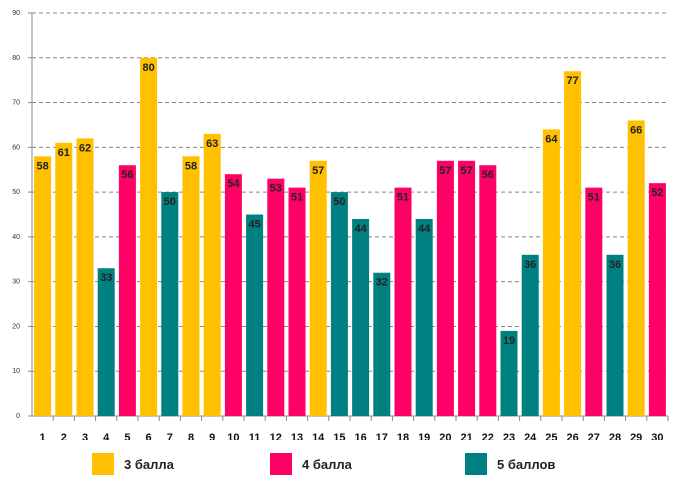 This screenshot has height=483, width=673. I want to click on x-tick-label: 10, so click(233, 436).